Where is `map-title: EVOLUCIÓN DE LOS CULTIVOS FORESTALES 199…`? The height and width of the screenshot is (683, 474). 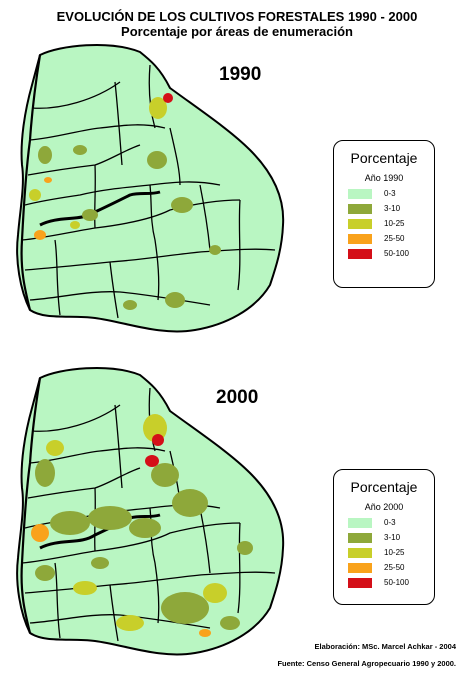
map-title: EVOLUCIÓN DE LOS CULTIVOS FORESTALES 199… is located at coordinates (237, 16).